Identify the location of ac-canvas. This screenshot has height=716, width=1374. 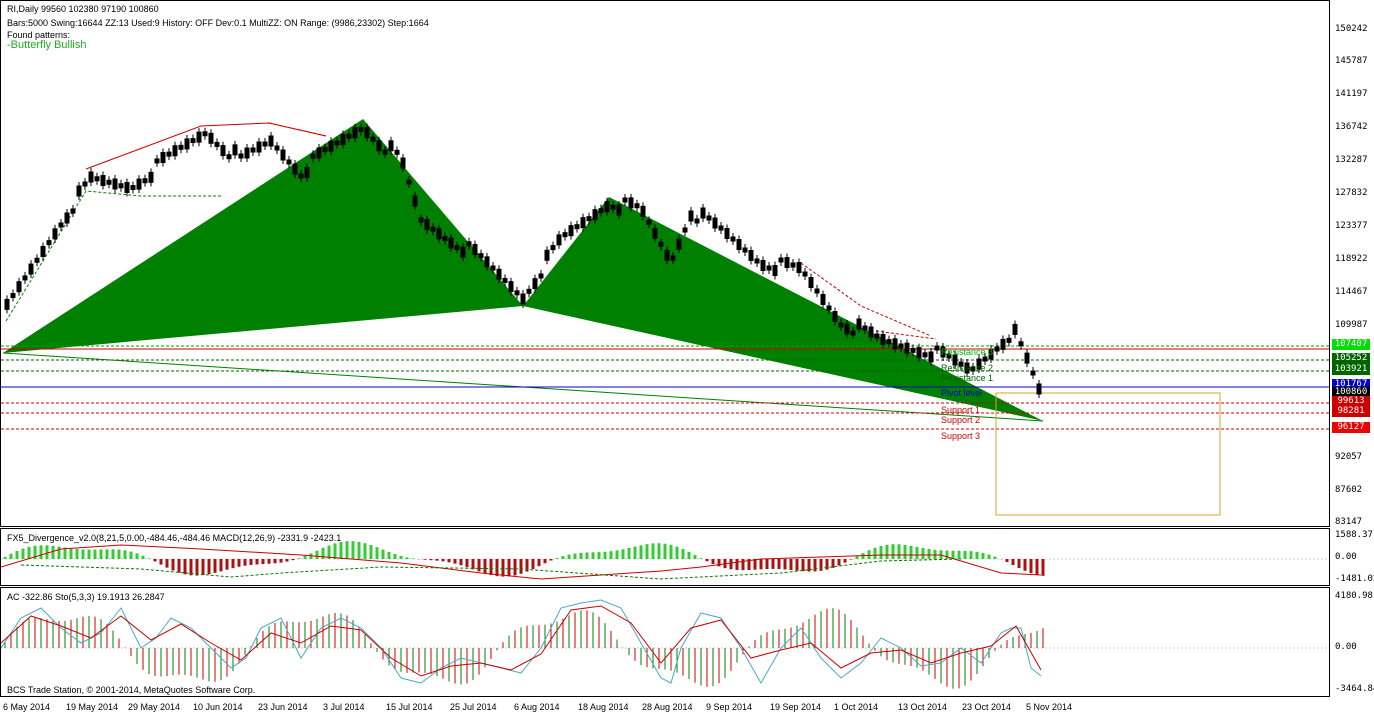
(665, 642).